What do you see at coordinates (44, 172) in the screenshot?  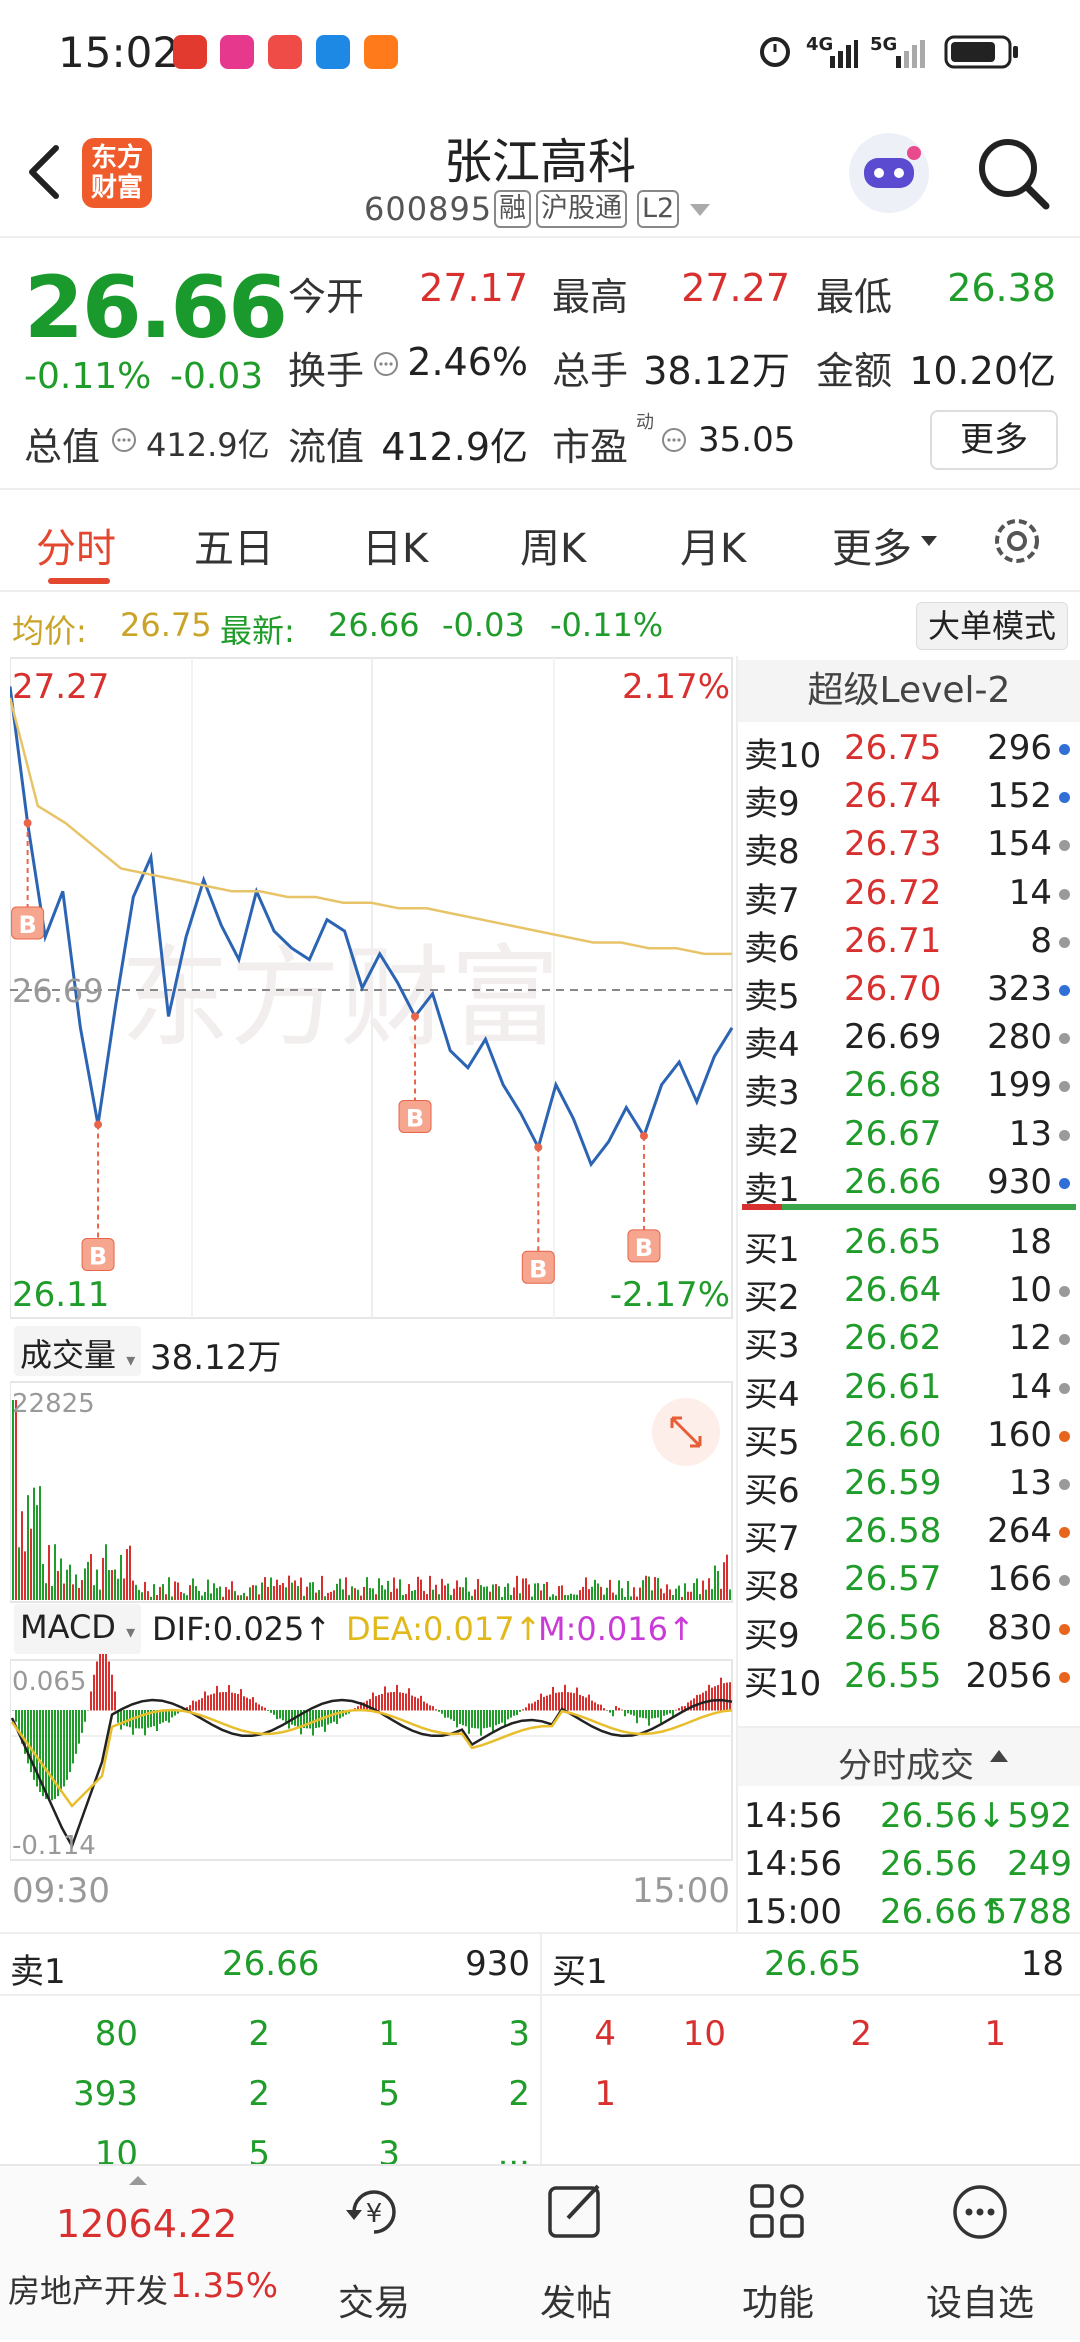 I see `back-arrow-icon` at bounding box center [44, 172].